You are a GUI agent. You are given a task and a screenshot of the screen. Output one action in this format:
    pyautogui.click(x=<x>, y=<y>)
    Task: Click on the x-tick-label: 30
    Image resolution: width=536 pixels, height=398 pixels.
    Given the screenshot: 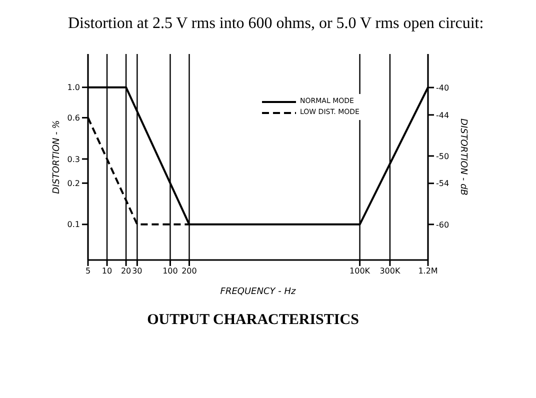 What is the action you would take?
    pyautogui.click(x=137, y=271)
    